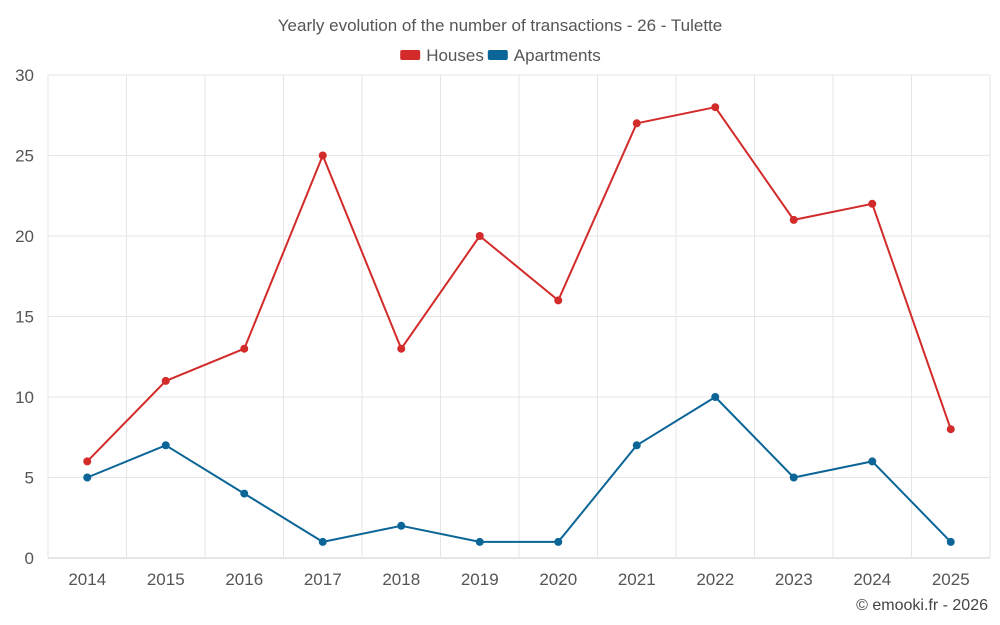 This screenshot has height=625, width=1000. I want to click on x-tick-label: 2025, so click(951, 579).